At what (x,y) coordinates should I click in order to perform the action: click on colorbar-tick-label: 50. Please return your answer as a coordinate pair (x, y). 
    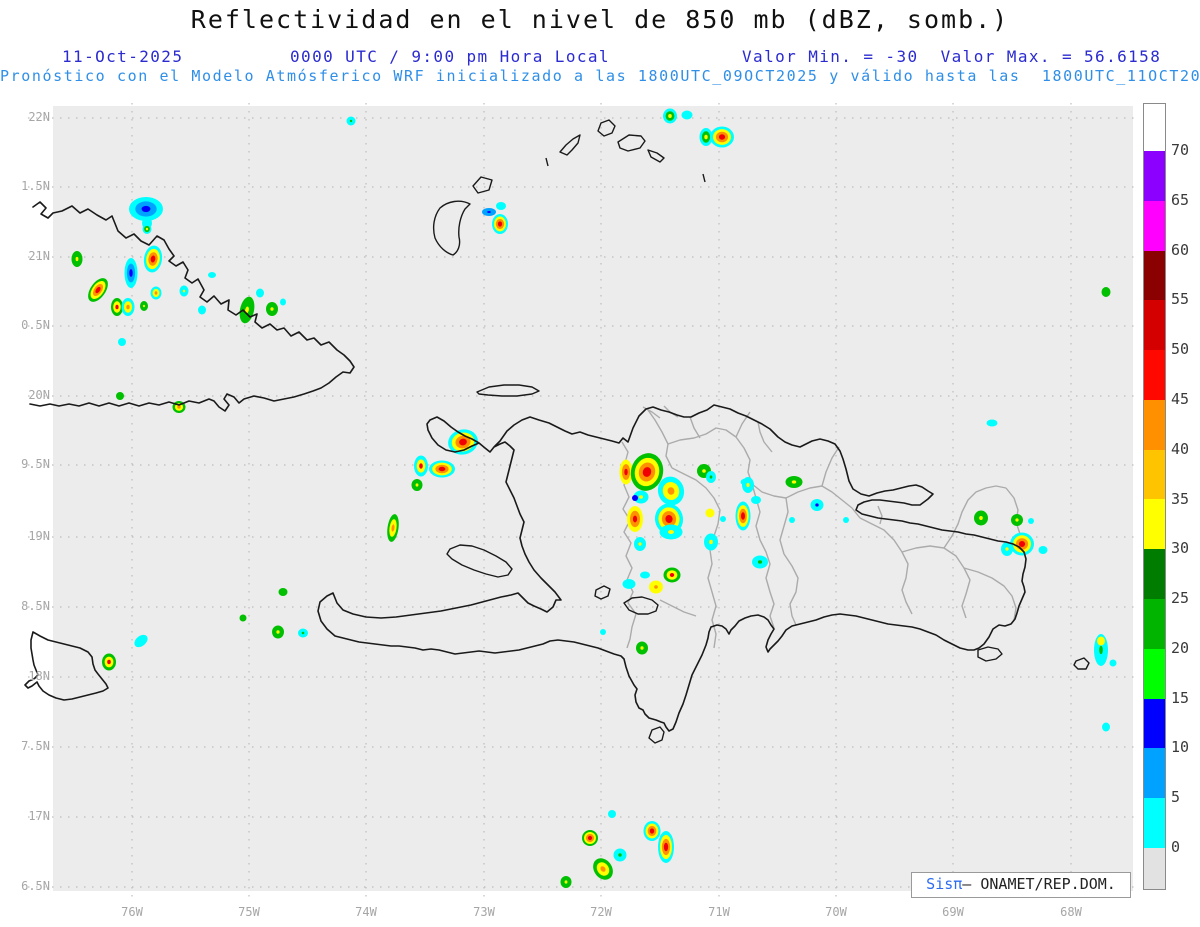
    Looking at the image, I should click on (1180, 349).